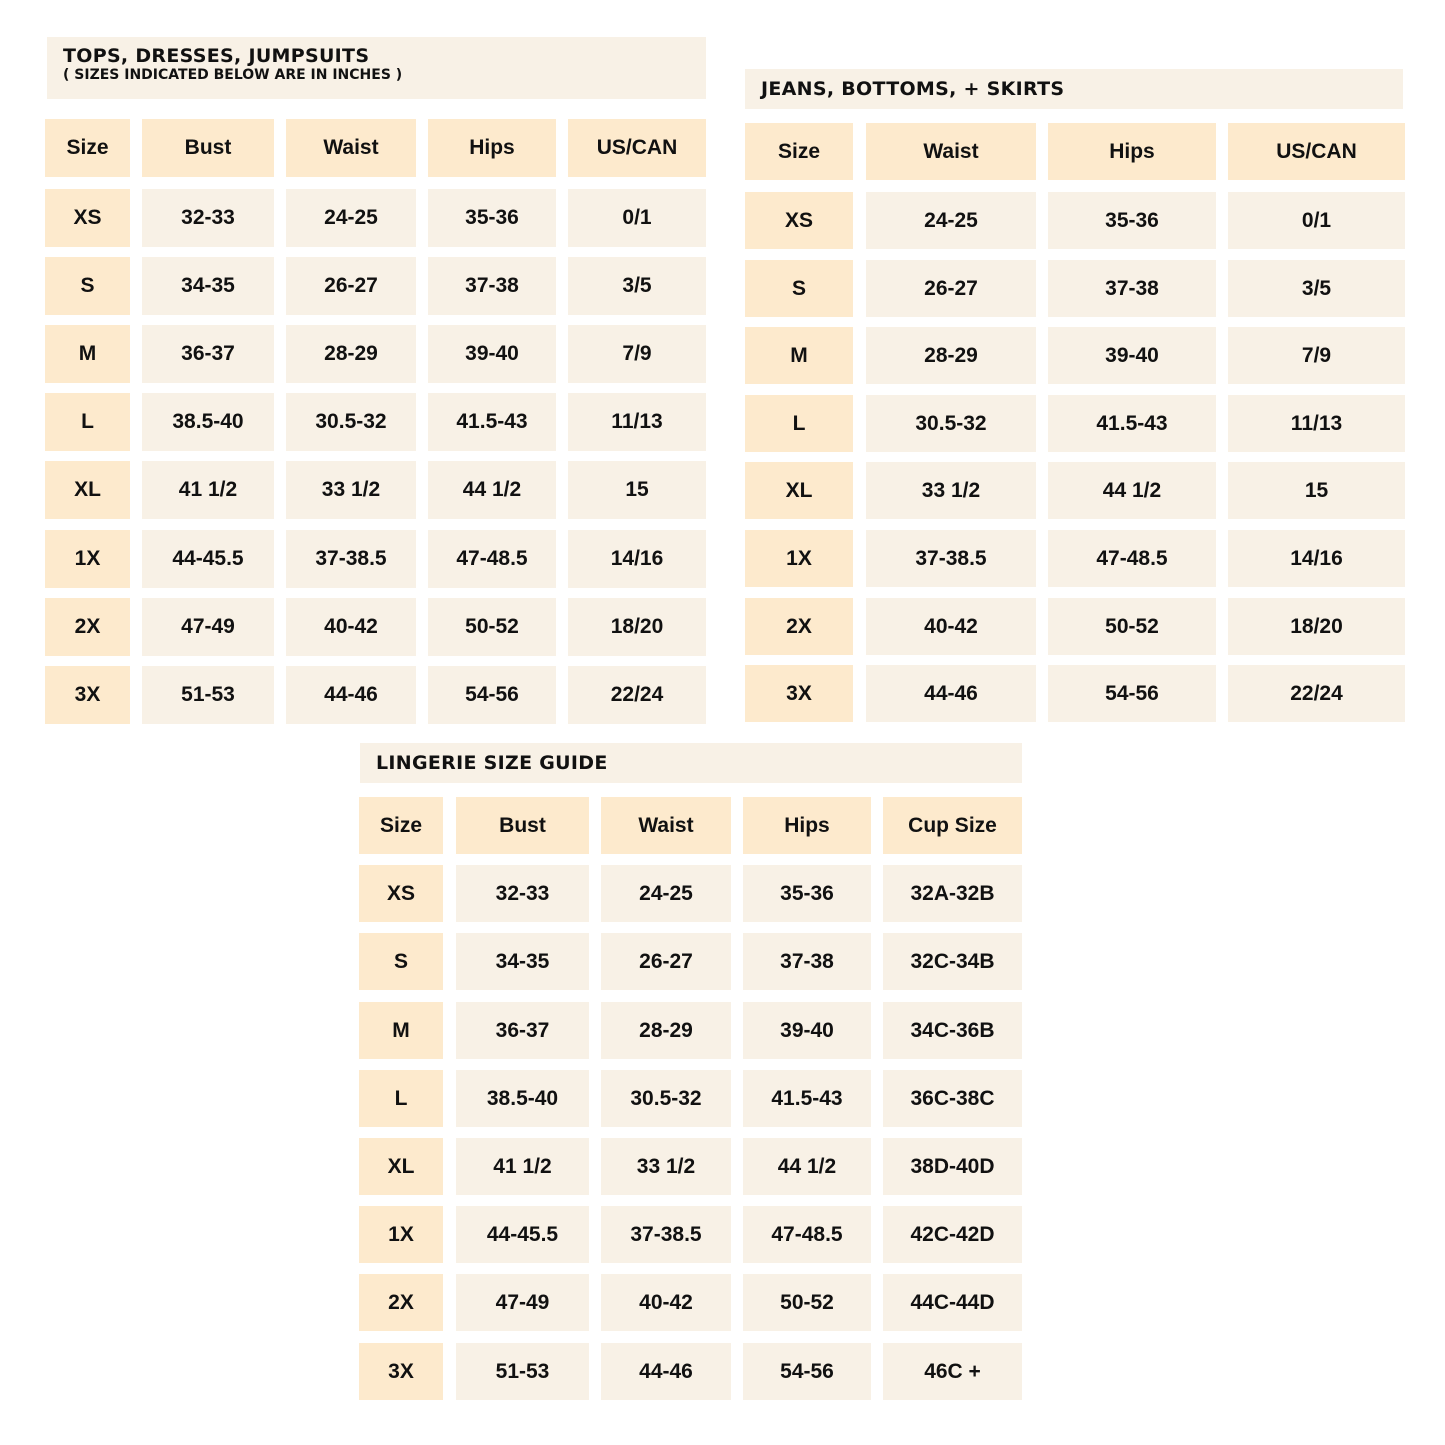 Image resolution: width=1445 pixels, height=1445 pixels. What do you see at coordinates (952, 961) in the screenshot?
I see `lingerie-value-cell: 32C-34B` at bounding box center [952, 961].